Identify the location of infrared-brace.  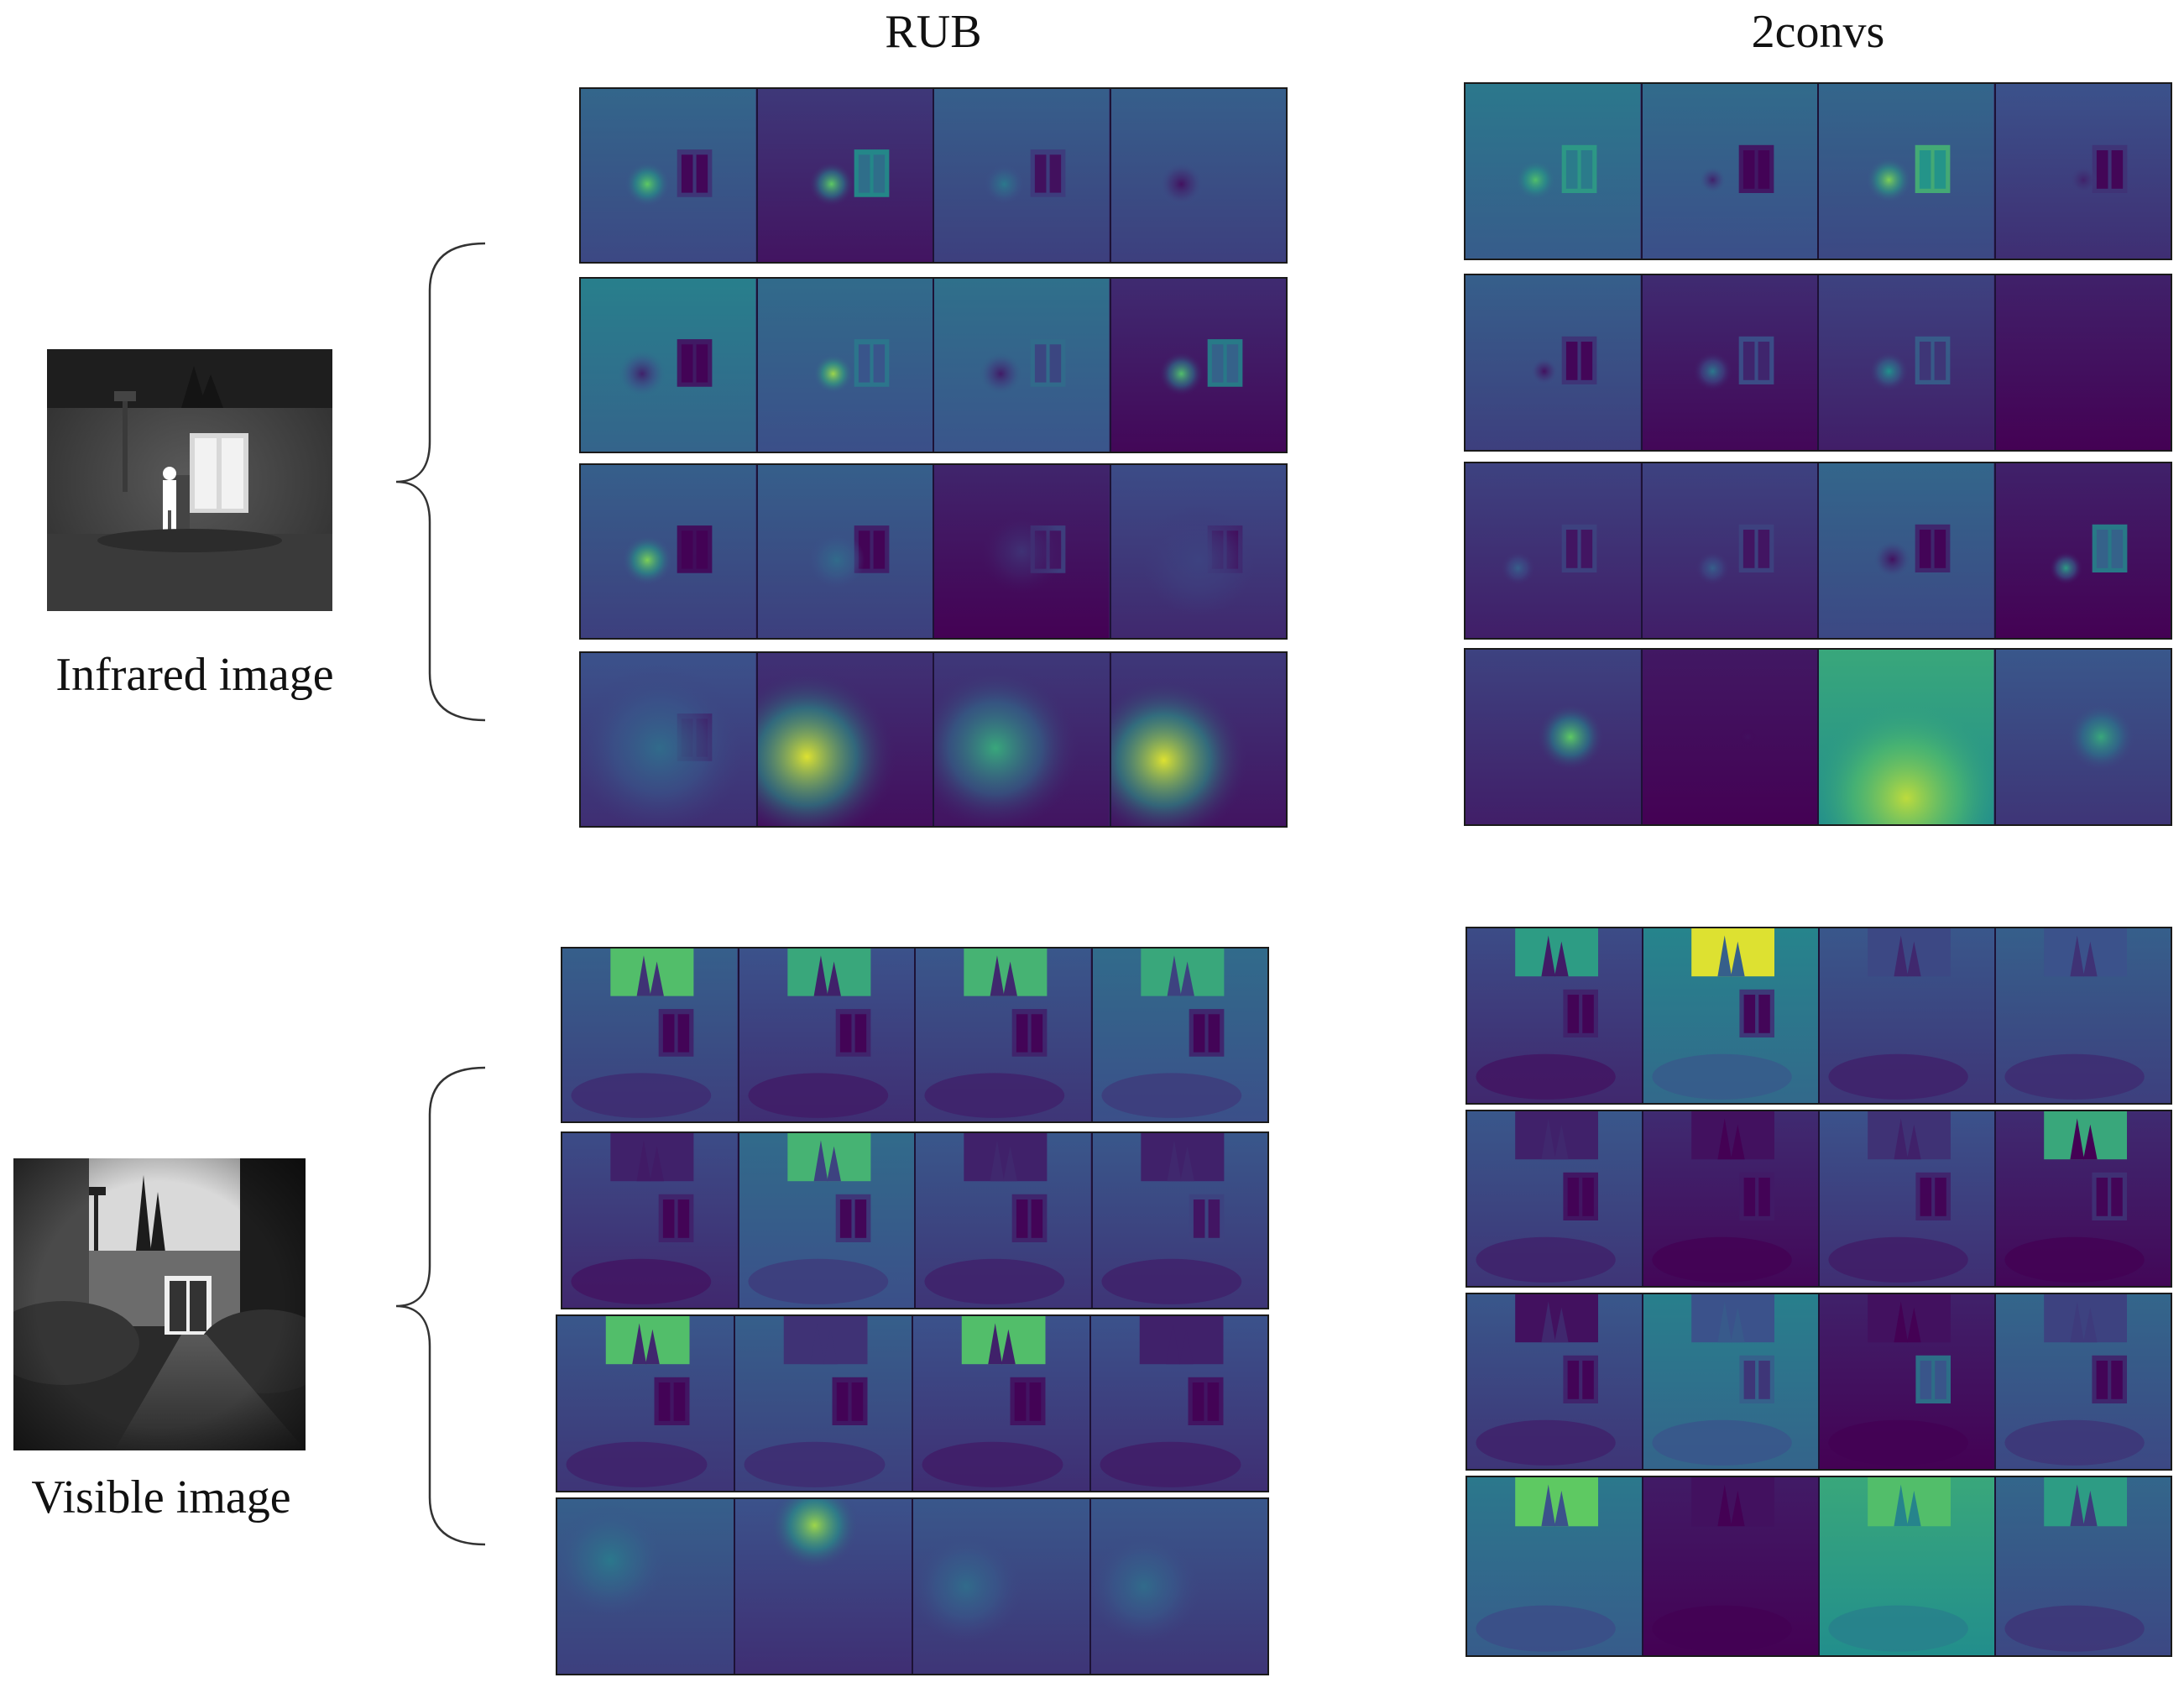
(440, 482).